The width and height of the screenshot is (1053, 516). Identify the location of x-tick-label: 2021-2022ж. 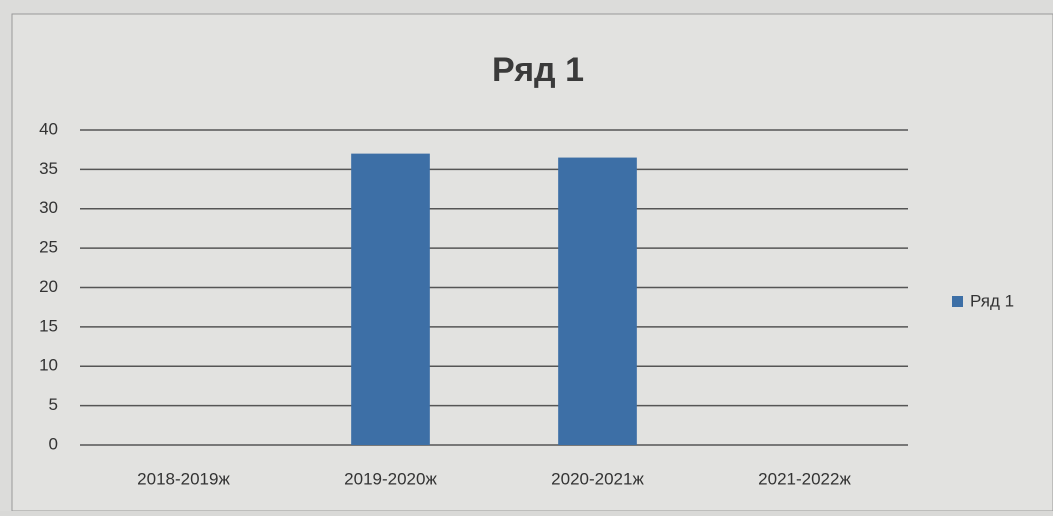
(804, 478).